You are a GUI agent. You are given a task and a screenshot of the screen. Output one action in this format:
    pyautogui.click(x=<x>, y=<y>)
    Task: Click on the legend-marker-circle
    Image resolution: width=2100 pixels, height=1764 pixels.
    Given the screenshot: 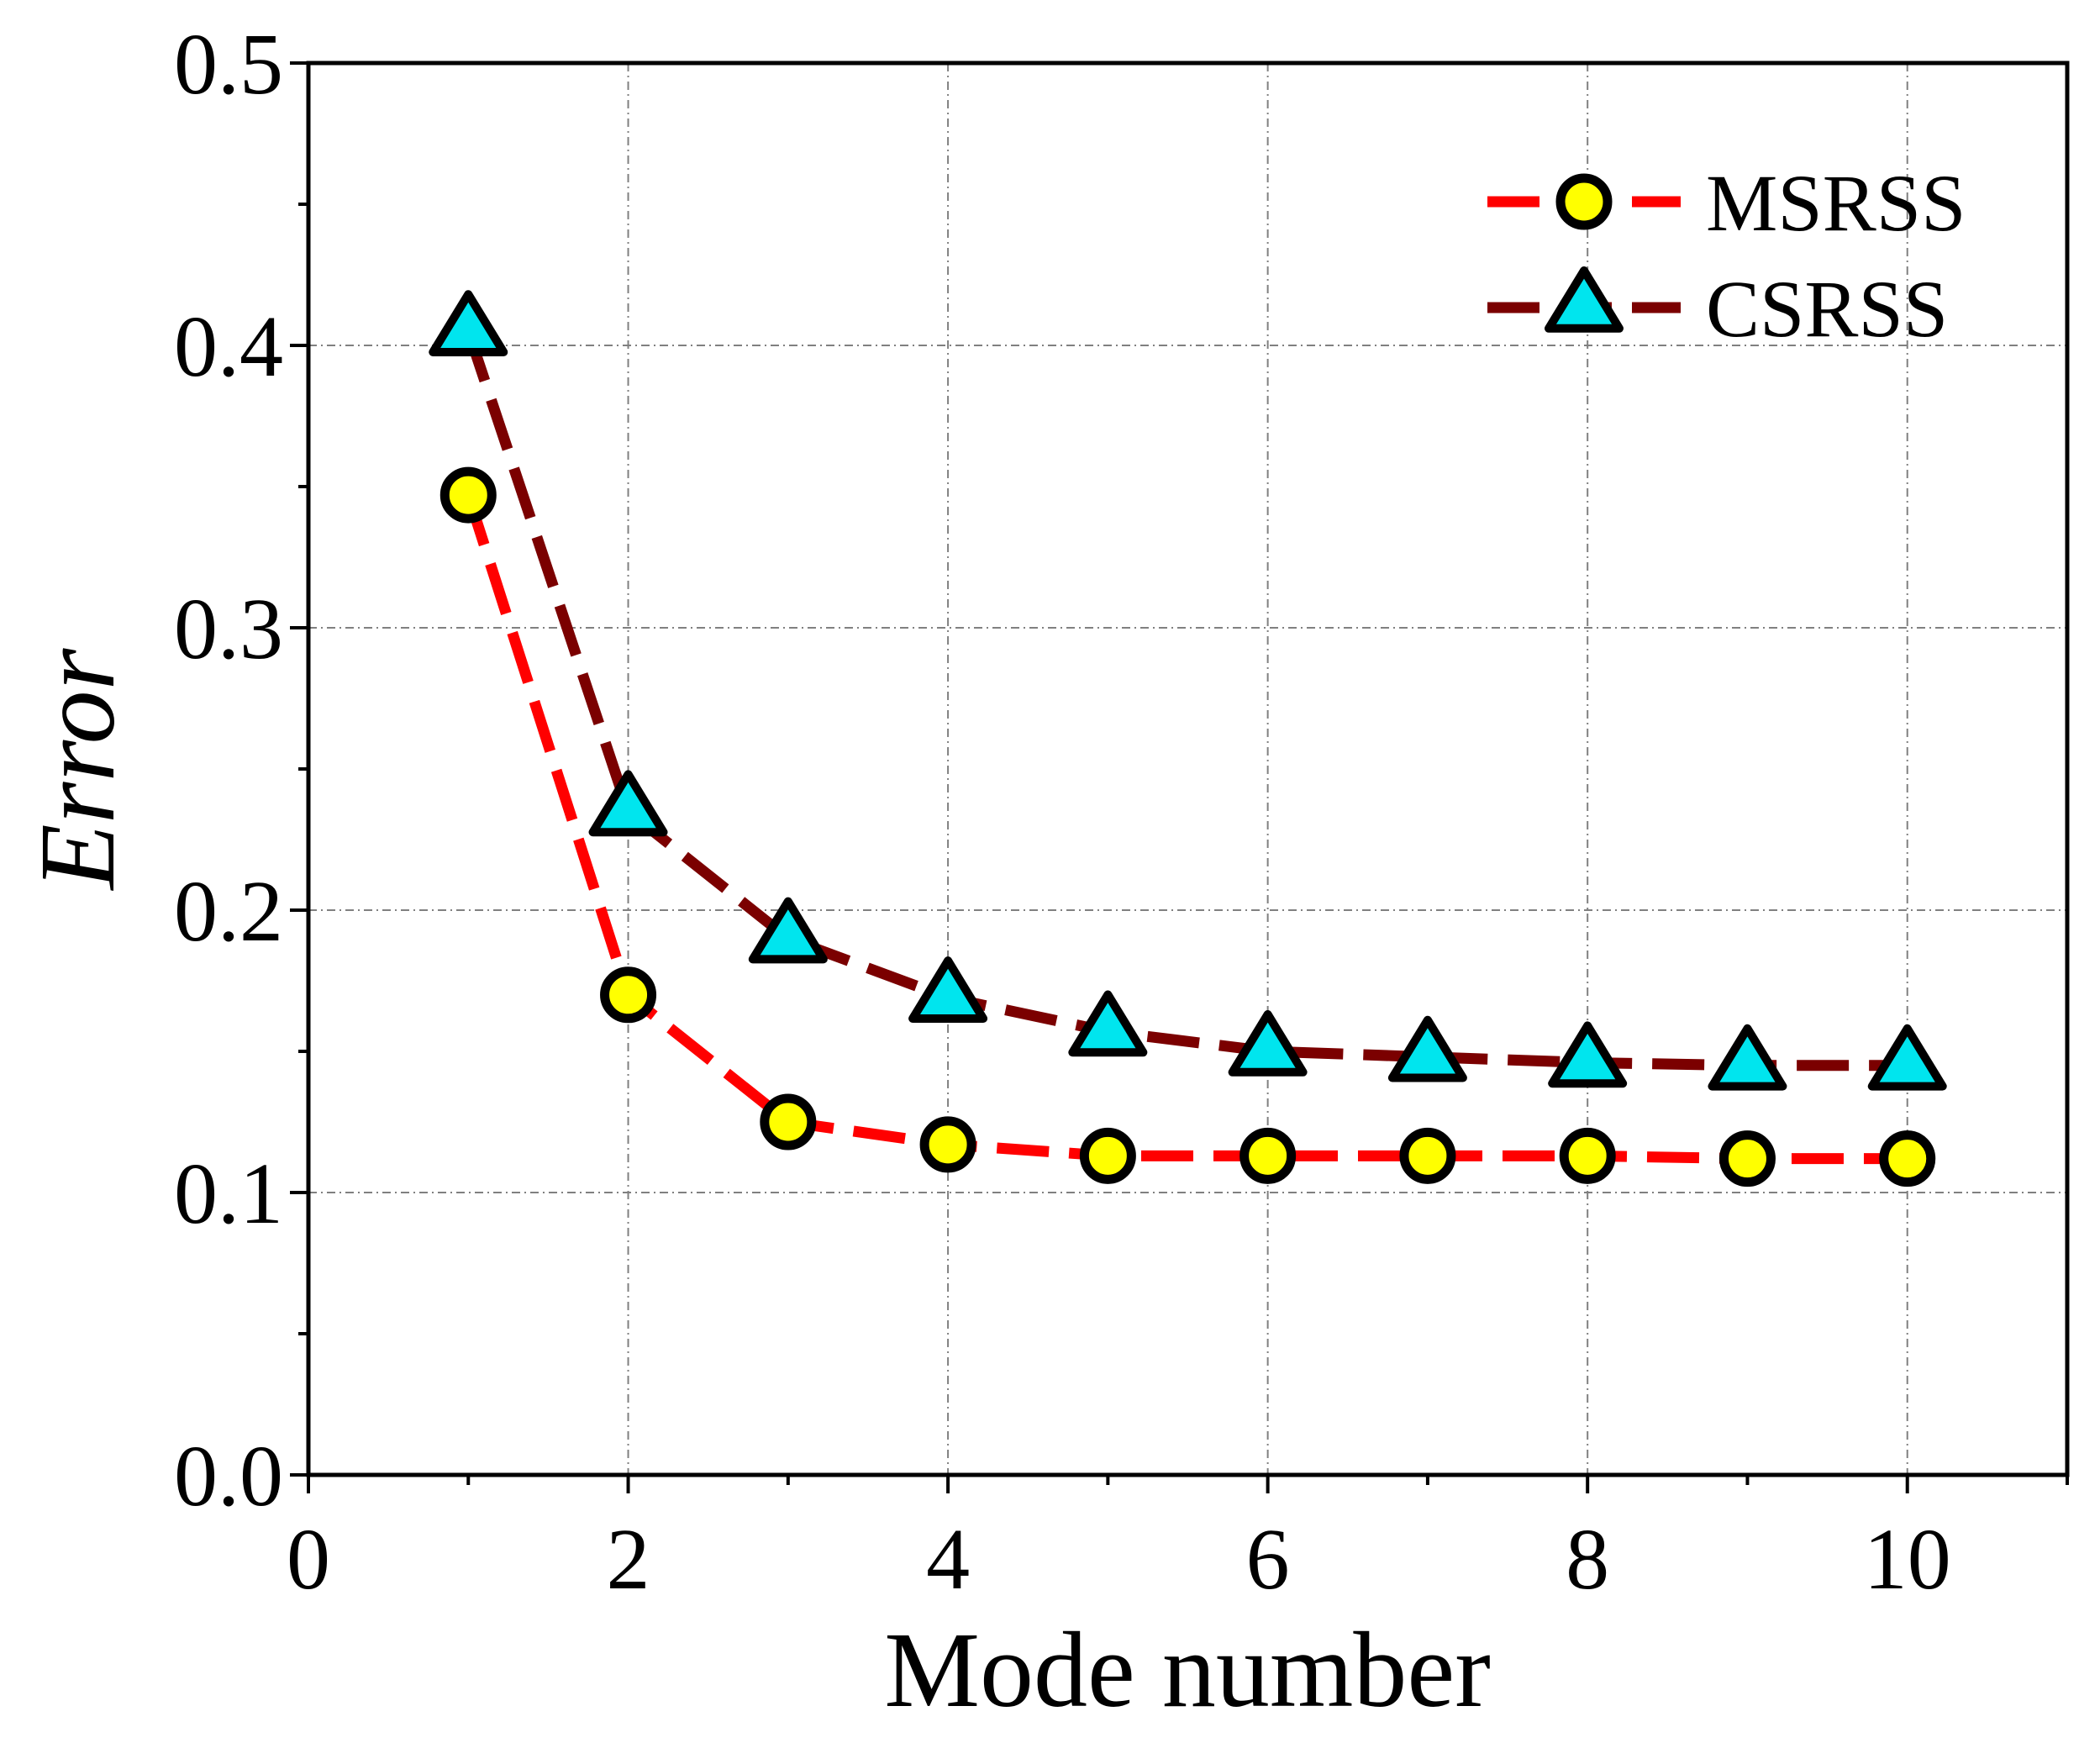 What is the action you would take?
    pyautogui.click(x=1584, y=201)
    